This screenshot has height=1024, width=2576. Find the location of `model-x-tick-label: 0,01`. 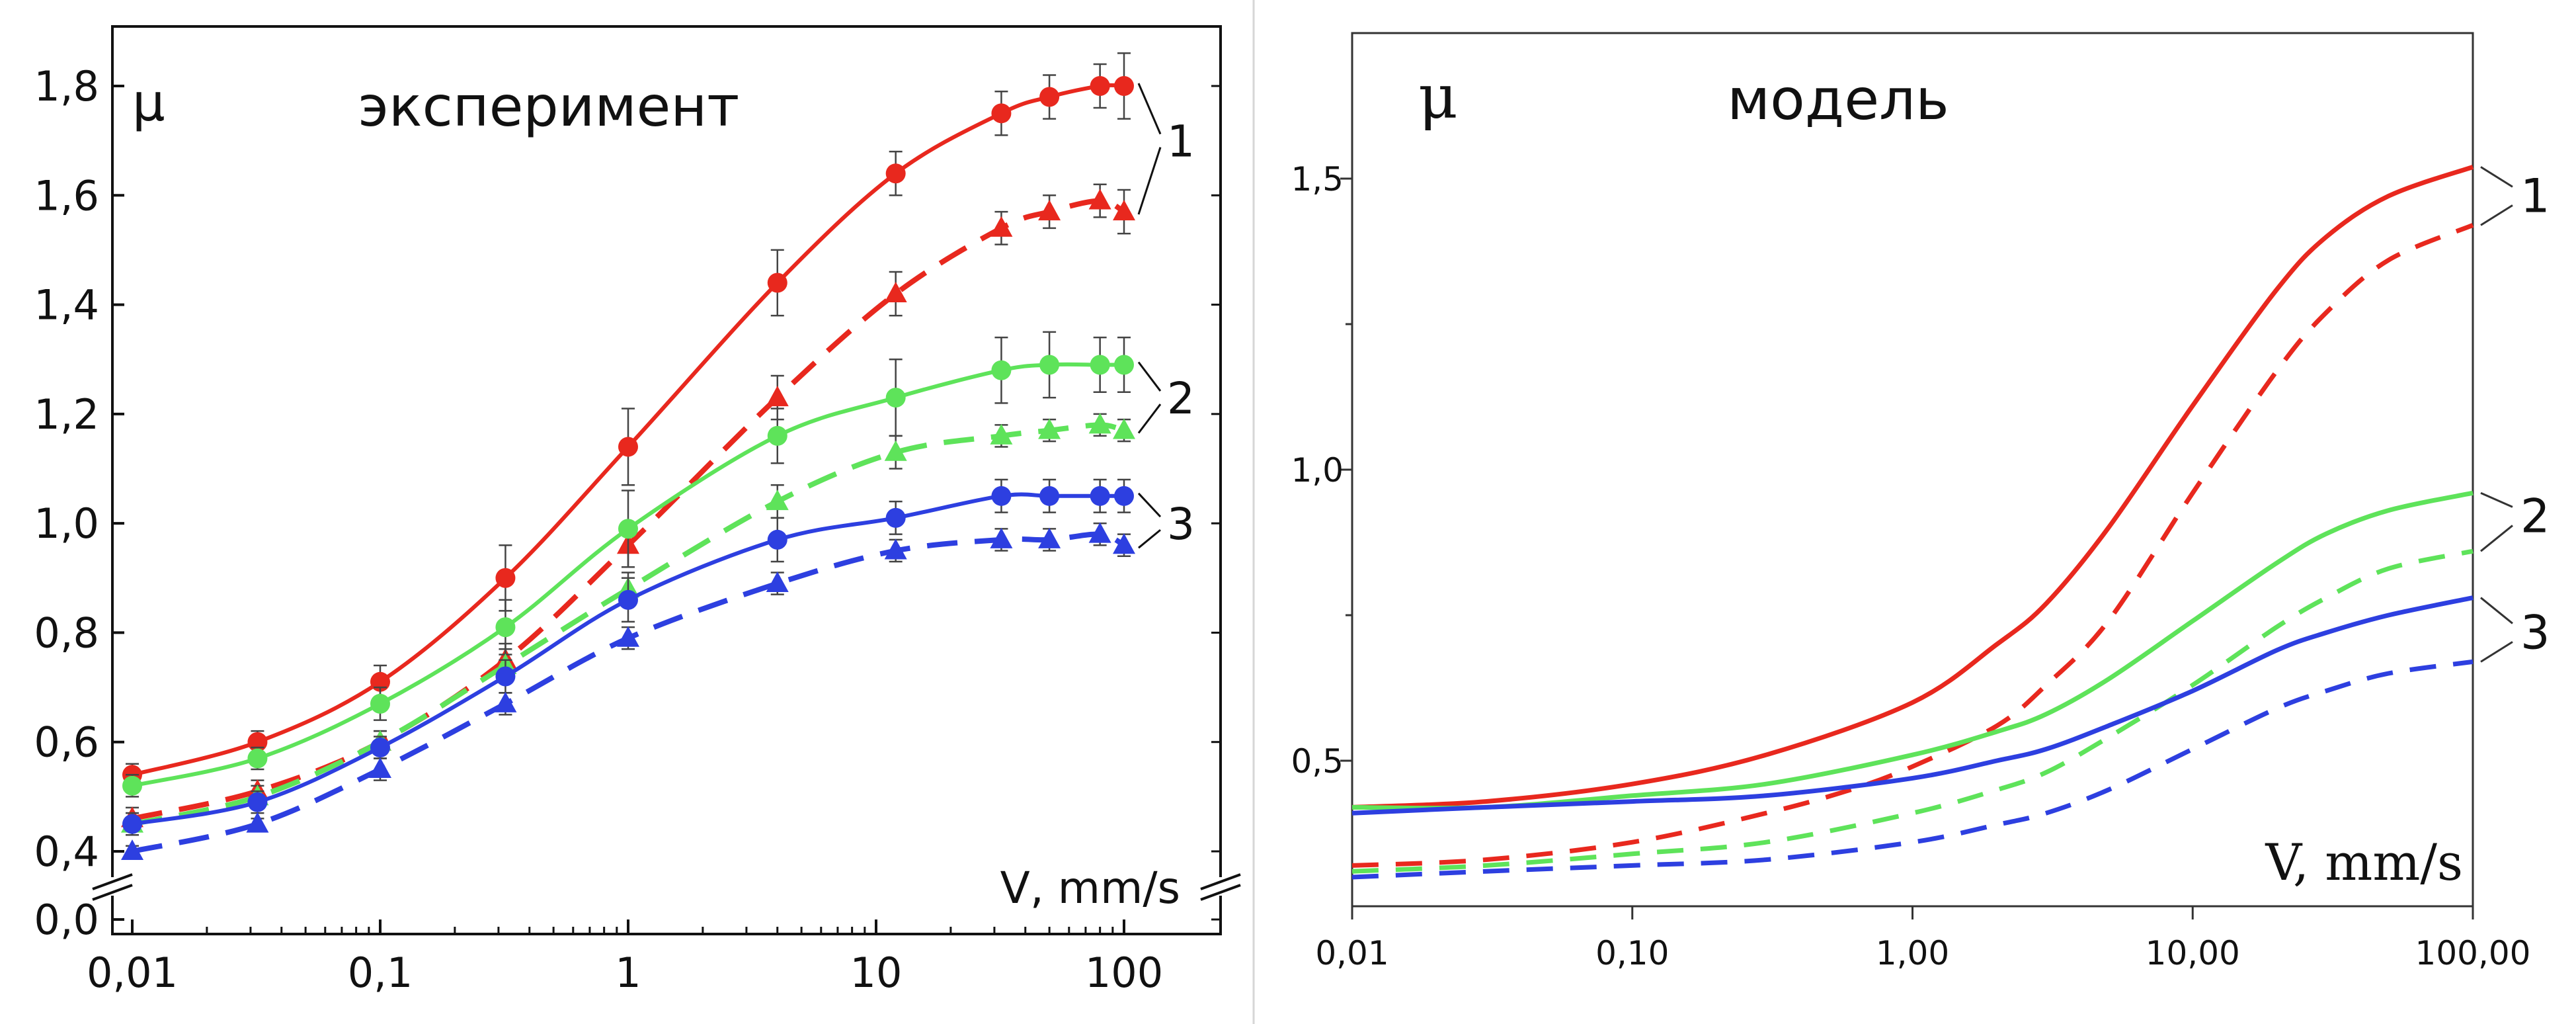

model-x-tick-label: 0,01 is located at coordinates (1352, 953).